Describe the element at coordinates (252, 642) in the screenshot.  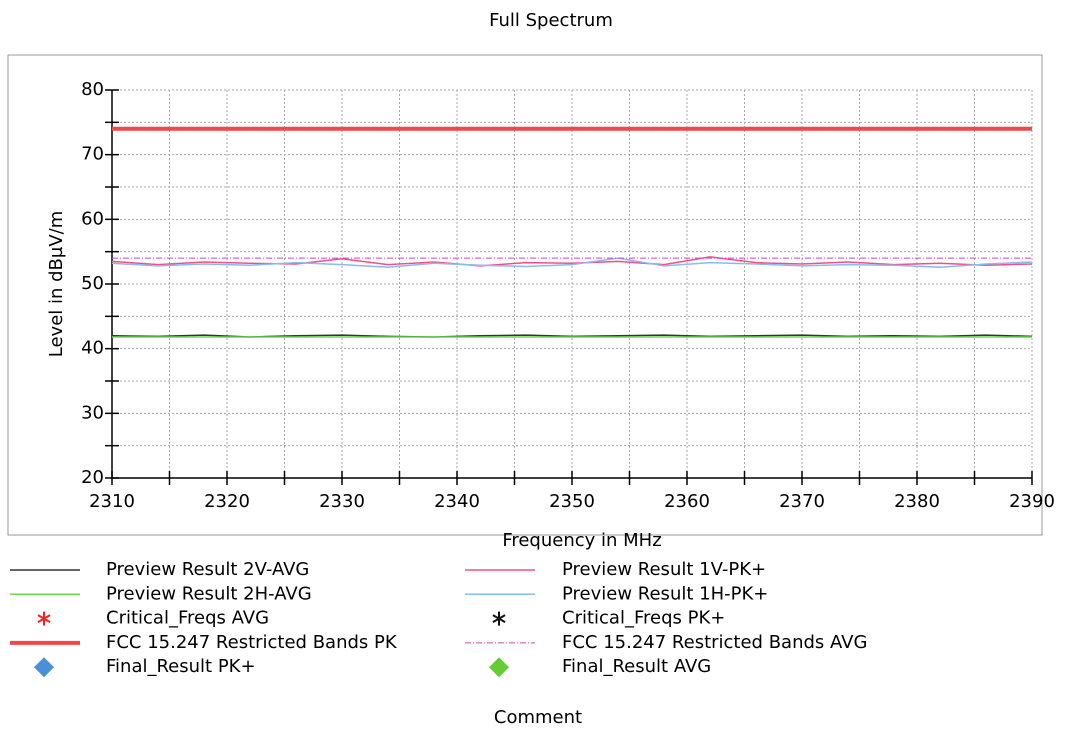
I see `legend-label: FCC 15.247 Restricted Bands PK` at that location.